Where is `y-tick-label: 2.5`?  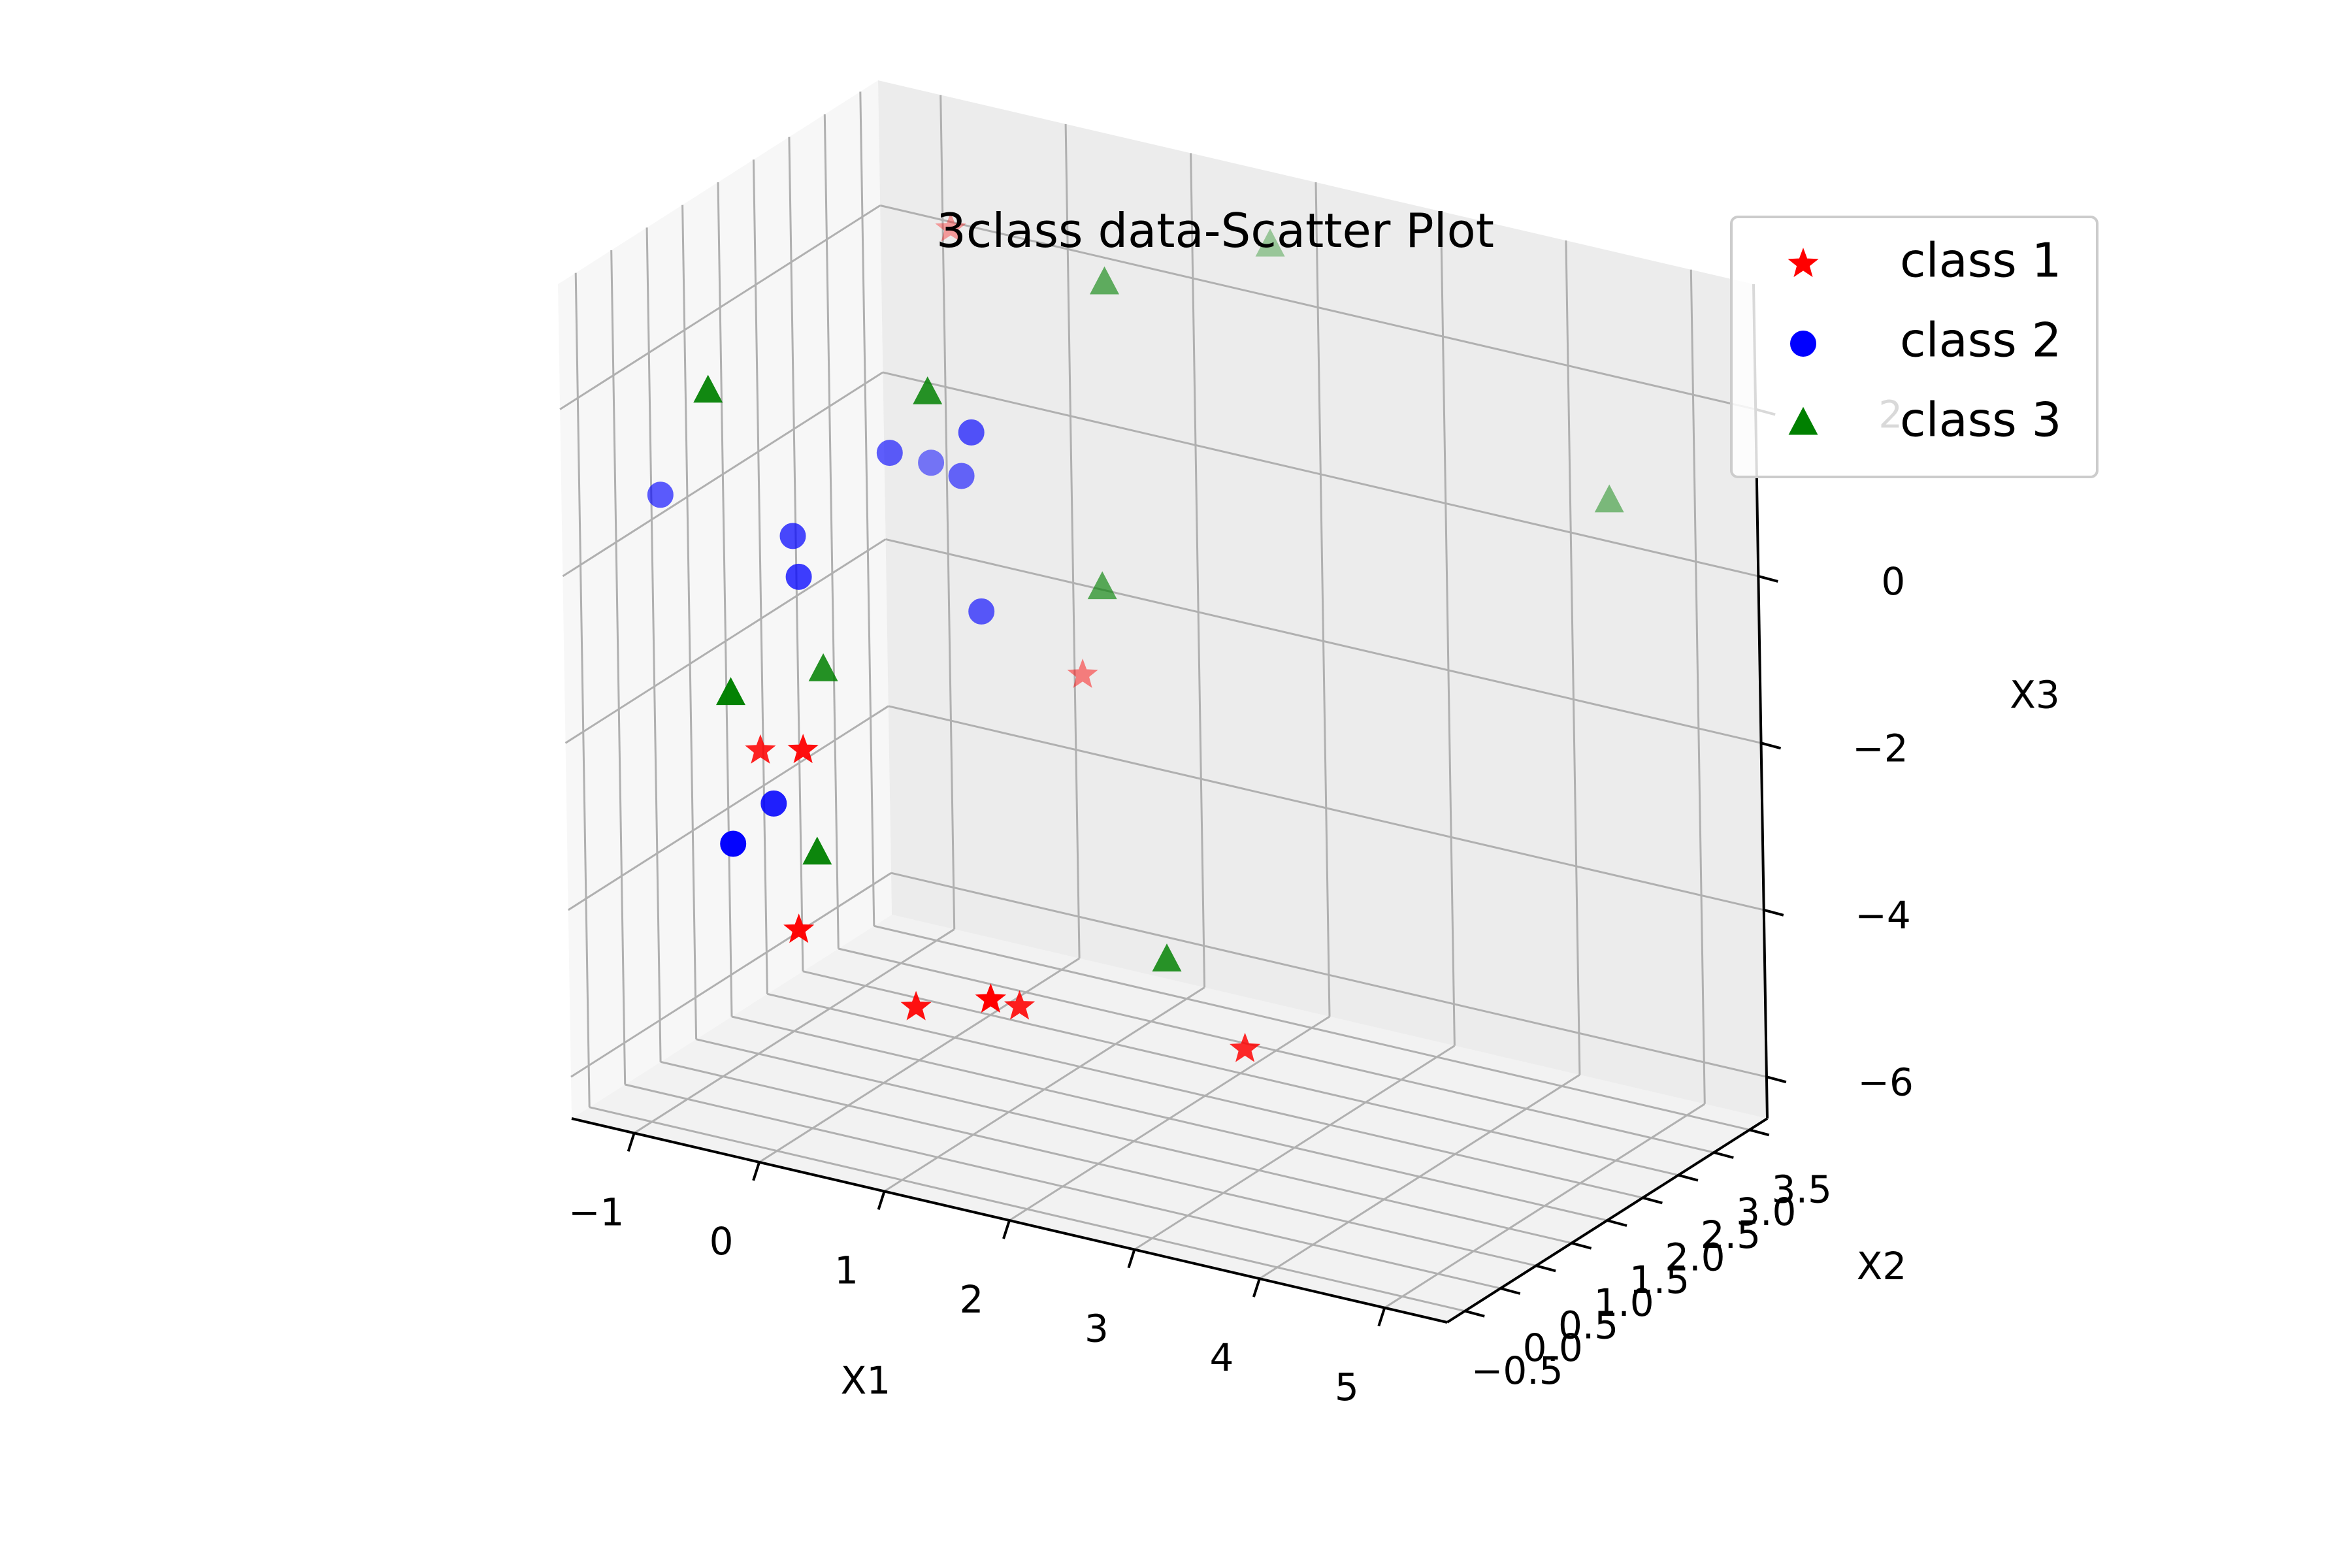
y-tick-label: 2.5 is located at coordinates (1731, 1235).